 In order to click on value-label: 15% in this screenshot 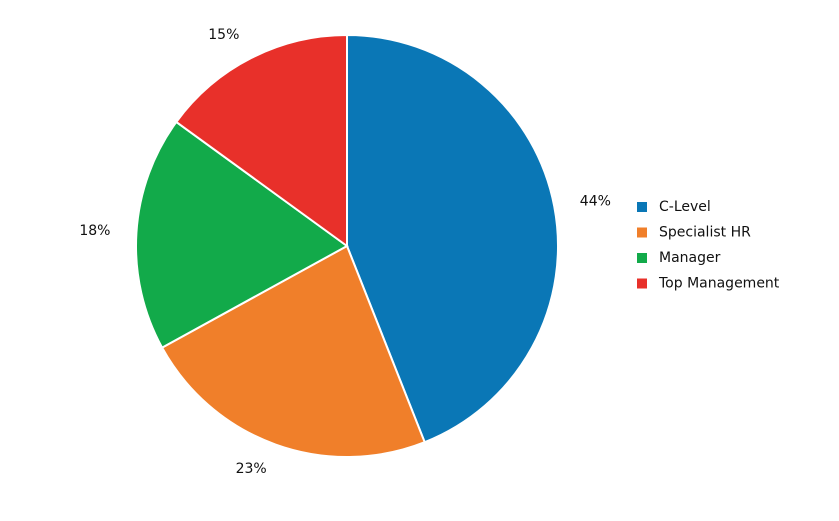, I will do `click(223, 35)`.